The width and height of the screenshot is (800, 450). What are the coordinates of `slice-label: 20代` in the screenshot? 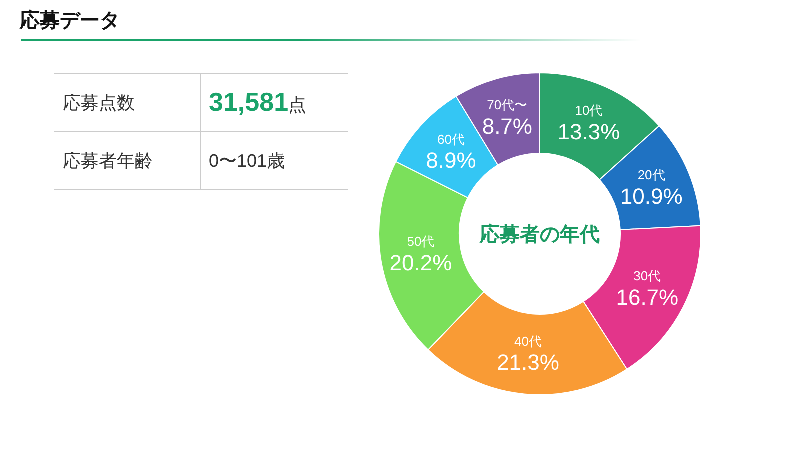 It's located at (652, 174).